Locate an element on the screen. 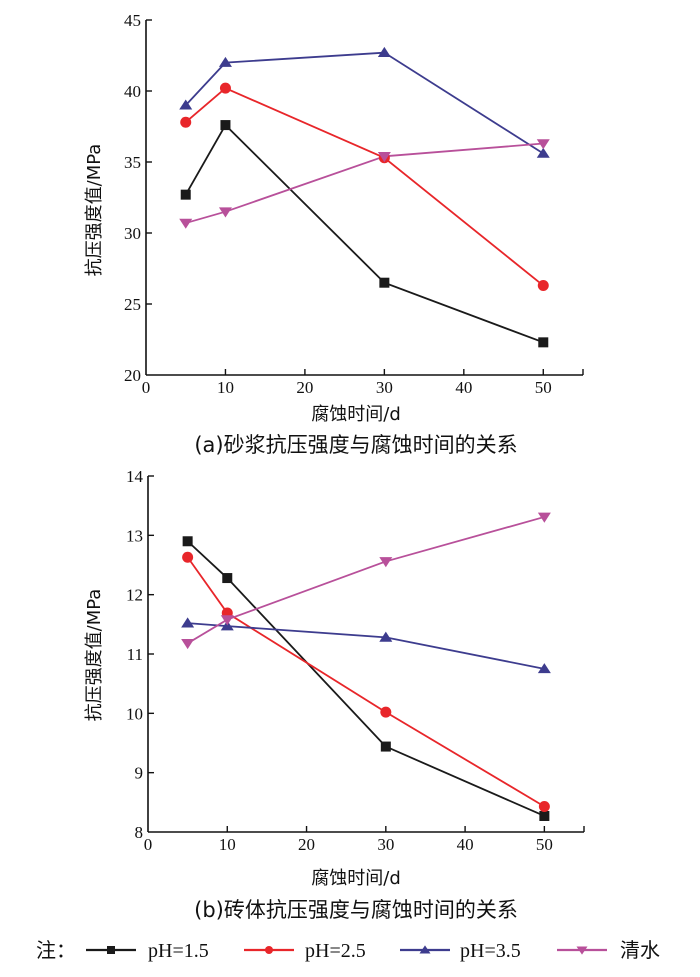 The image size is (700, 977). chart-b-x-axis-label: 腐蚀时间/d is located at coordinates (356, 878).